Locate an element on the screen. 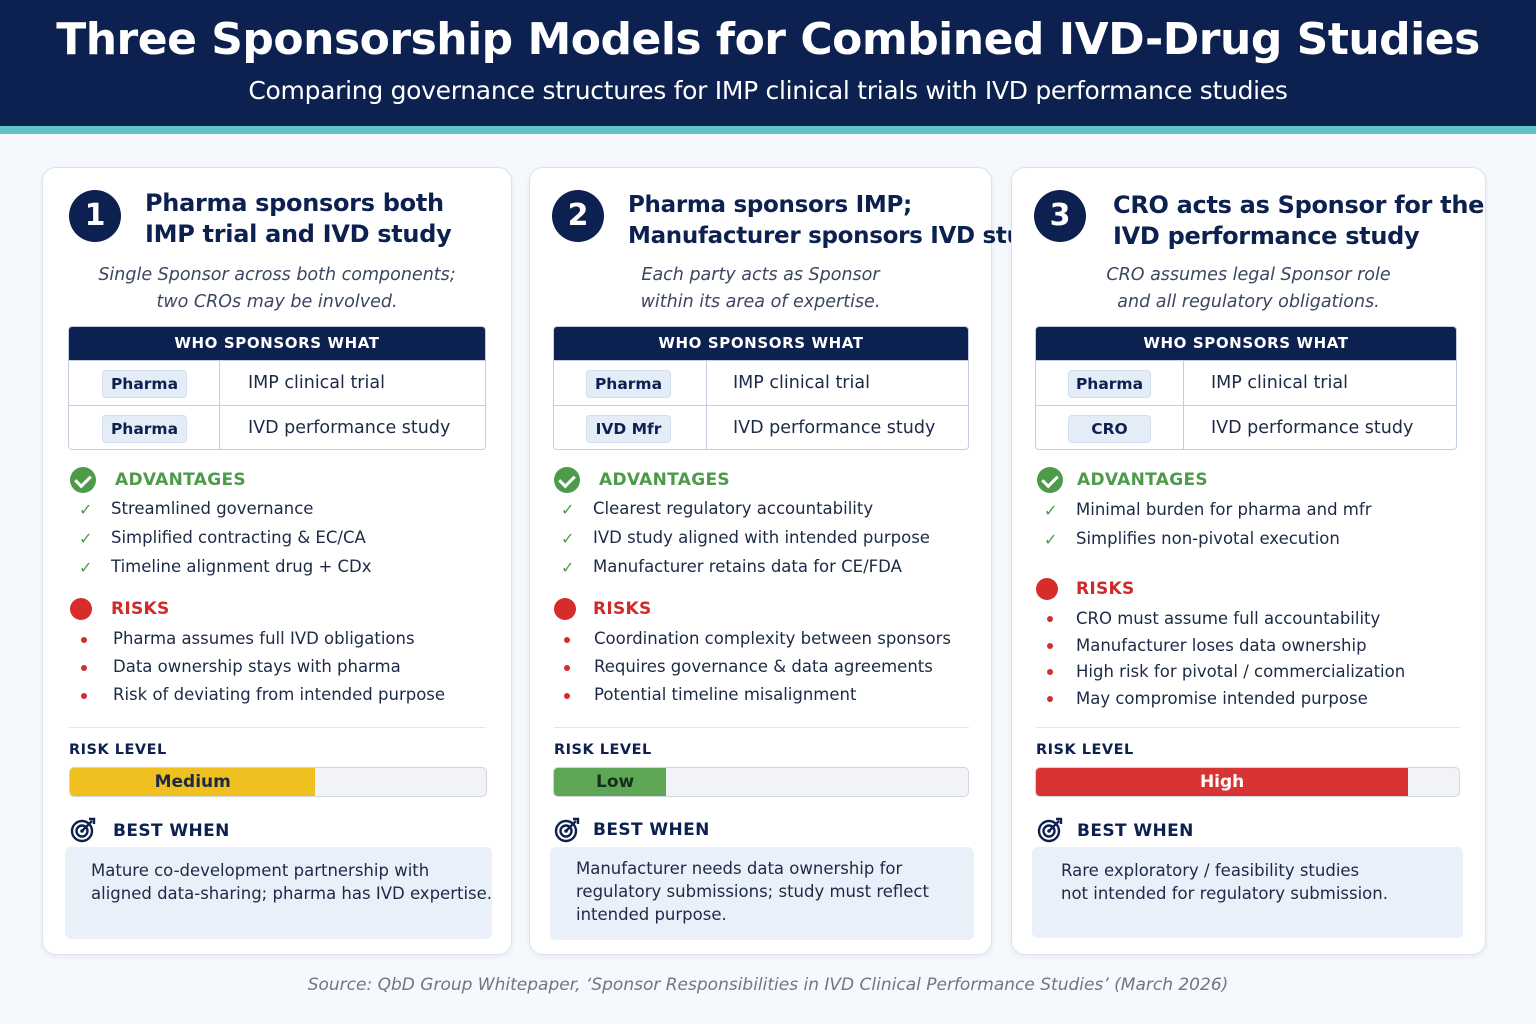 This screenshot has width=1536, height=1024. risk-item: CRO must assume full accountability is located at coordinates (1228, 618).